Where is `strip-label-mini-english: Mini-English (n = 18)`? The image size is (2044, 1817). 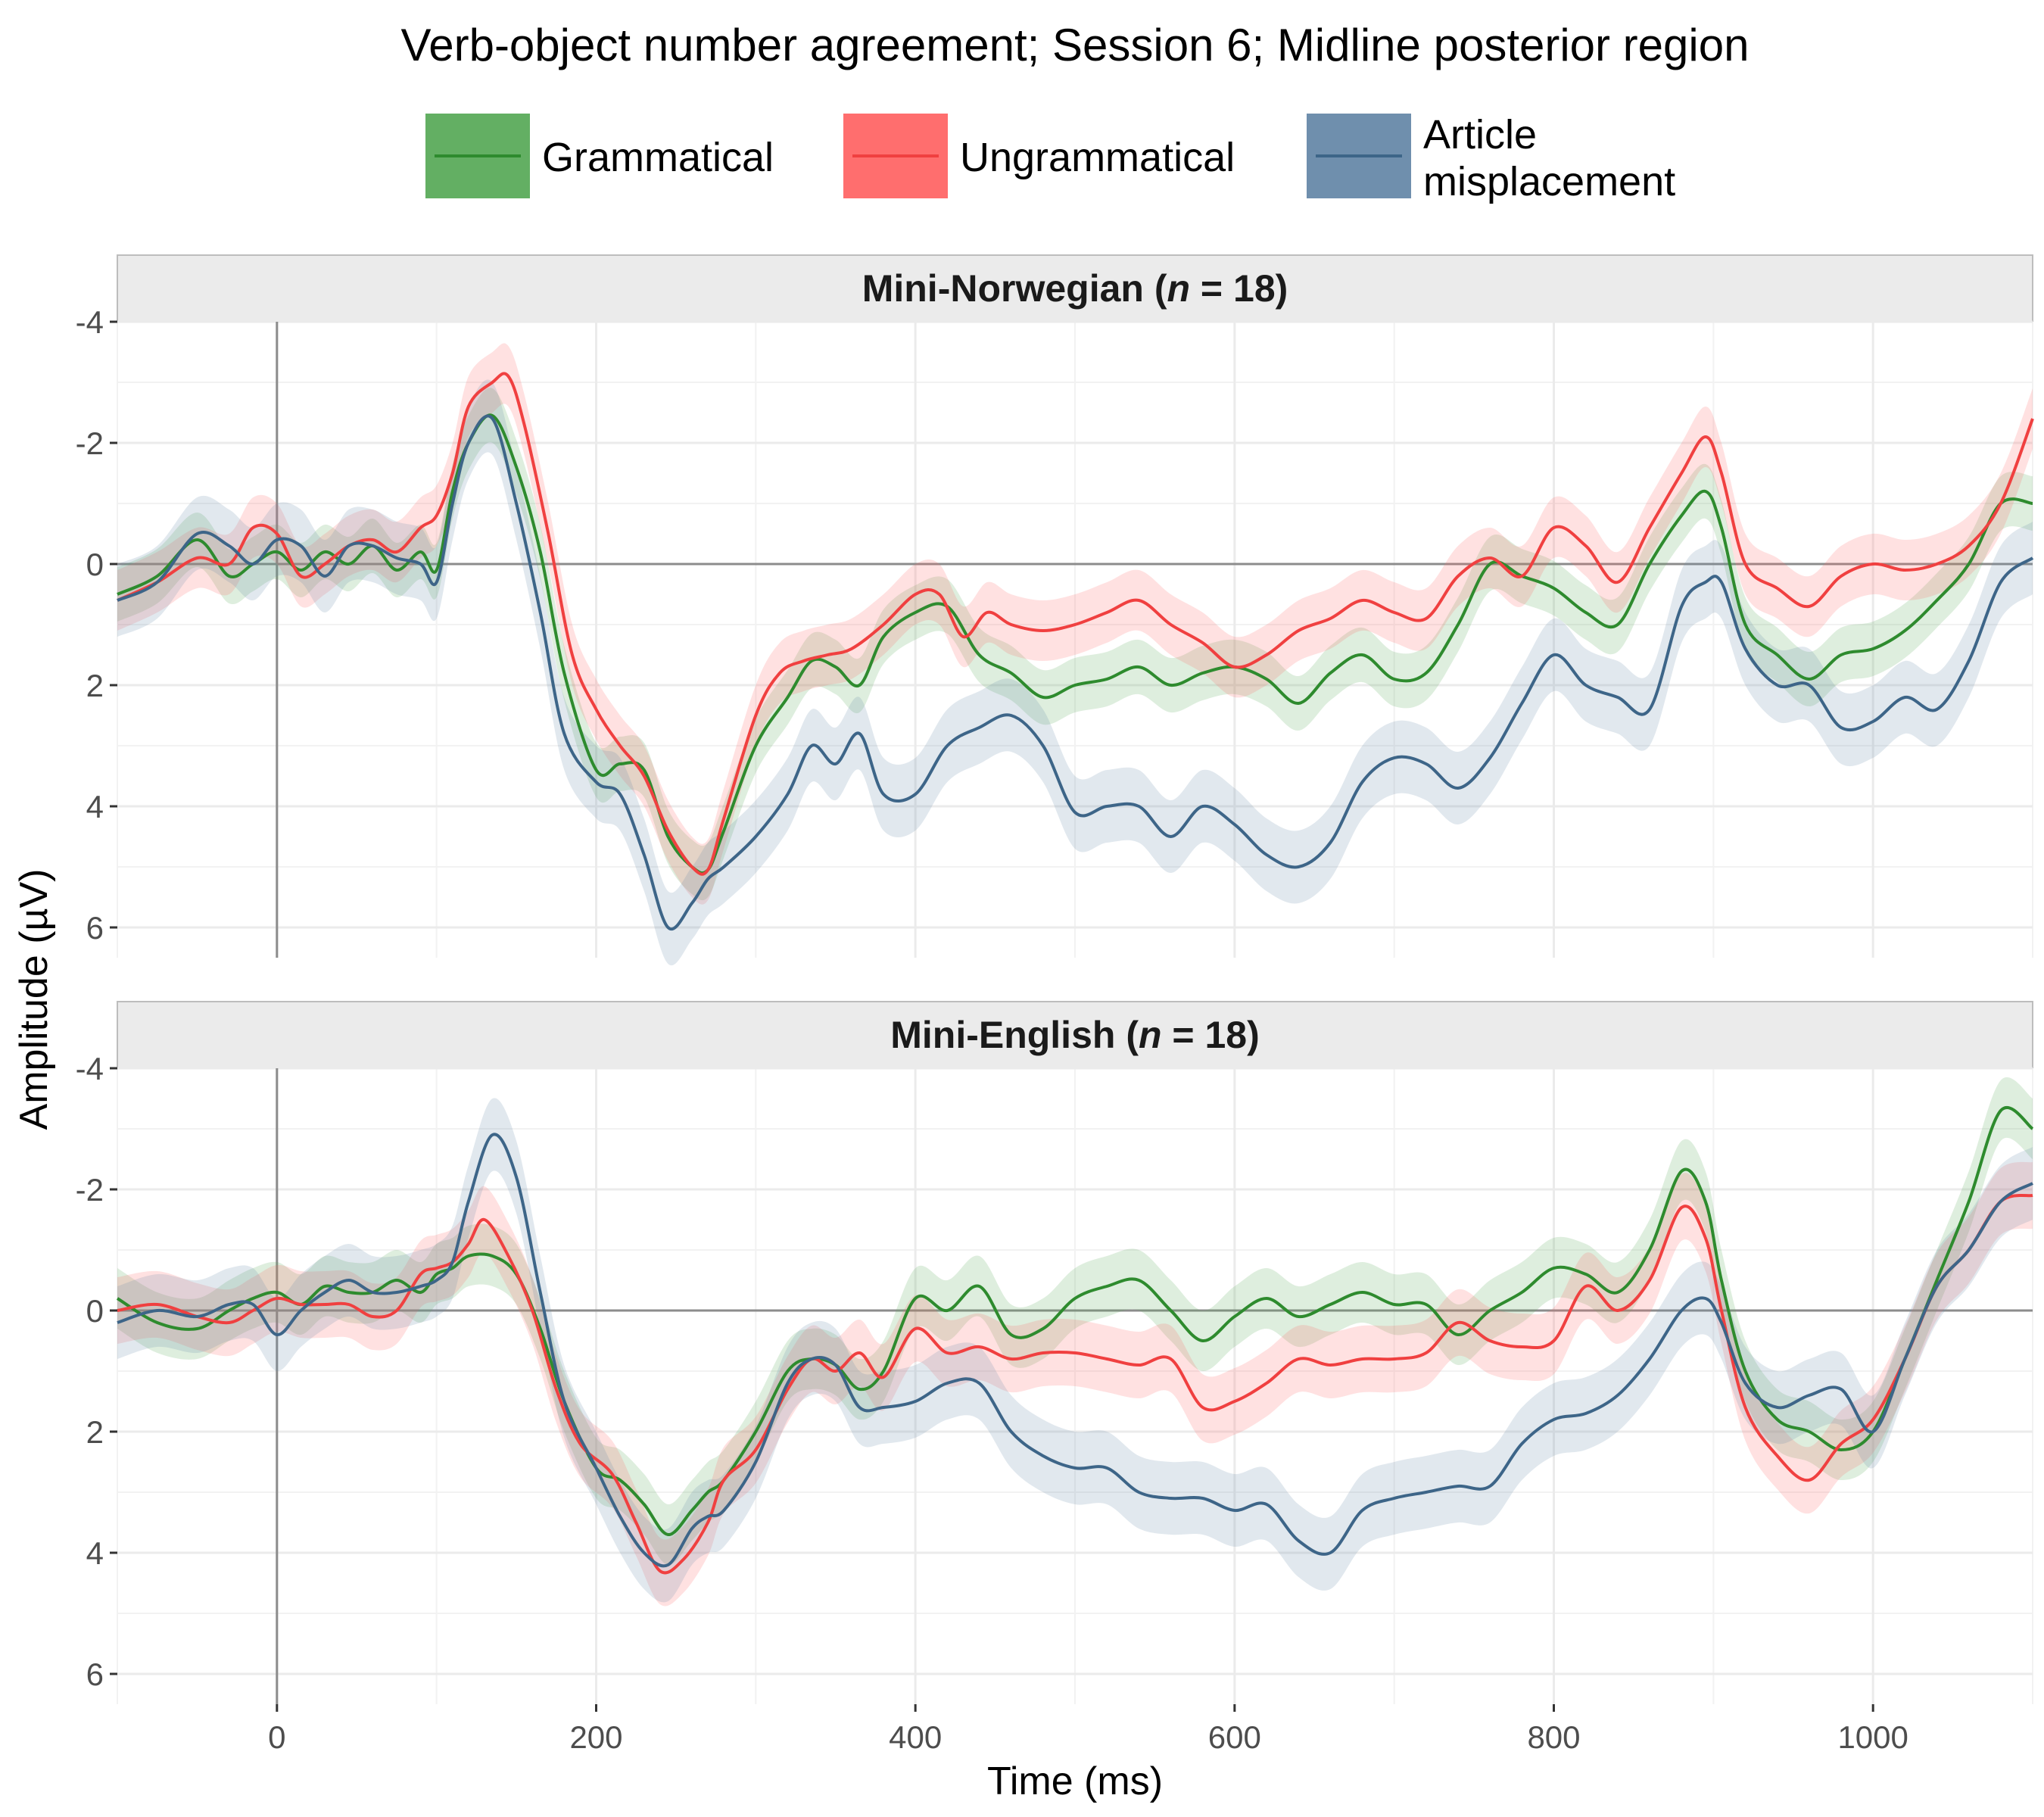 strip-label-mini-english: Mini-English (n = 18) is located at coordinates (1075, 1035).